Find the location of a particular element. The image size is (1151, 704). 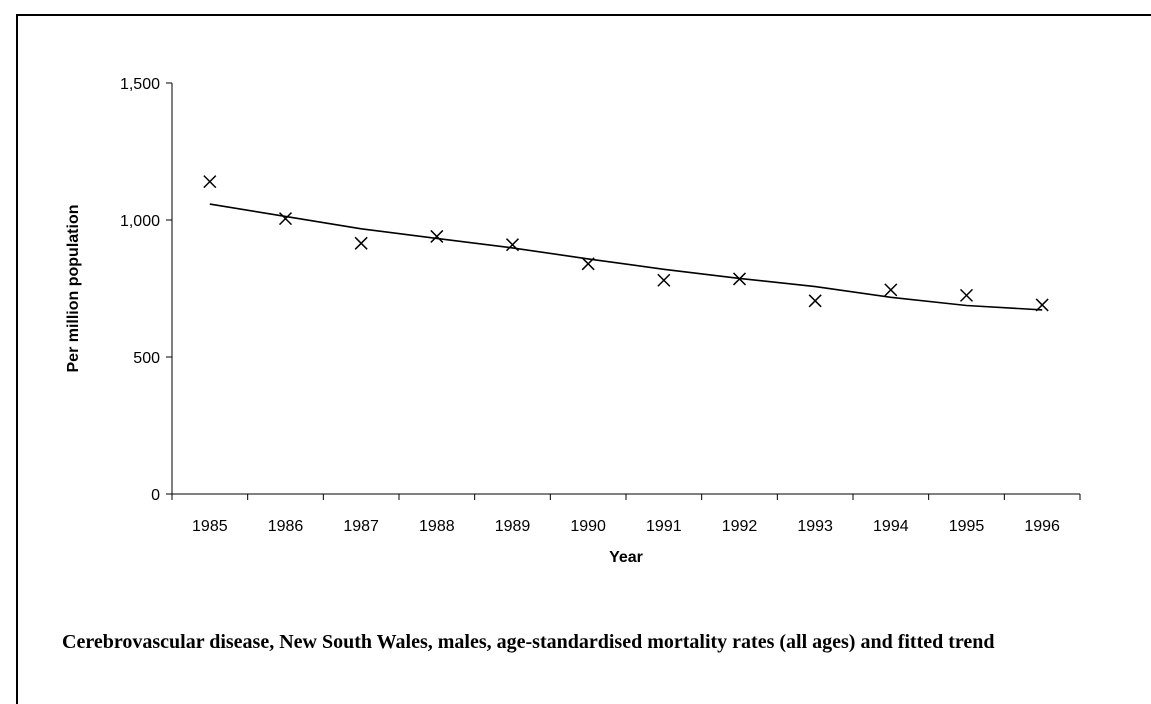

x-tick-label: 1994 is located at coordinates (891, 526).